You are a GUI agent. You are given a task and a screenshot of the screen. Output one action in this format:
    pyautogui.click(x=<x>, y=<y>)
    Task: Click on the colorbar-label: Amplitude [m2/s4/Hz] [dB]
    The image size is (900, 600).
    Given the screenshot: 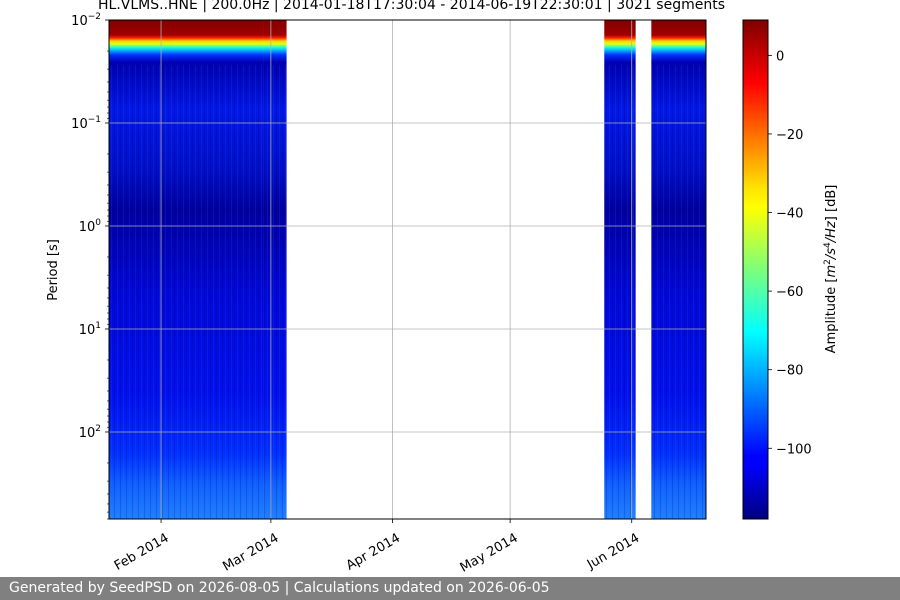 What is the action you would take?
    pyautogui.click(x=831, y=269)
    